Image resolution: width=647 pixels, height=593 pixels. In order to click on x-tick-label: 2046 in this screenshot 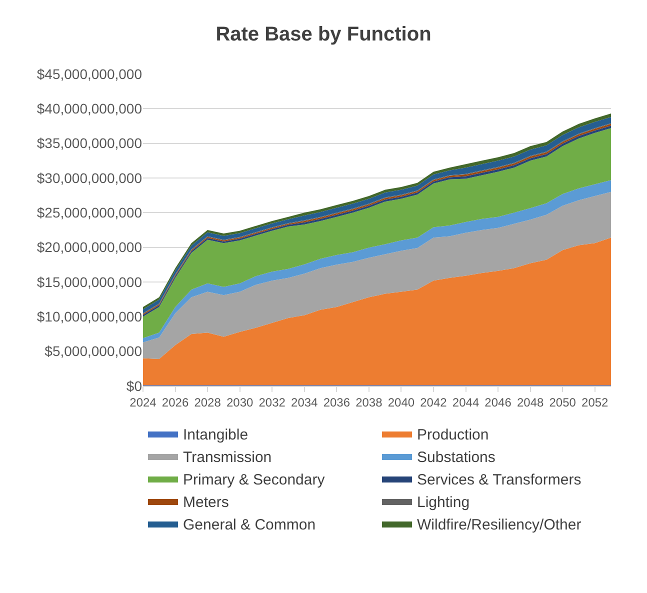, I will do `click(498, 402)`.